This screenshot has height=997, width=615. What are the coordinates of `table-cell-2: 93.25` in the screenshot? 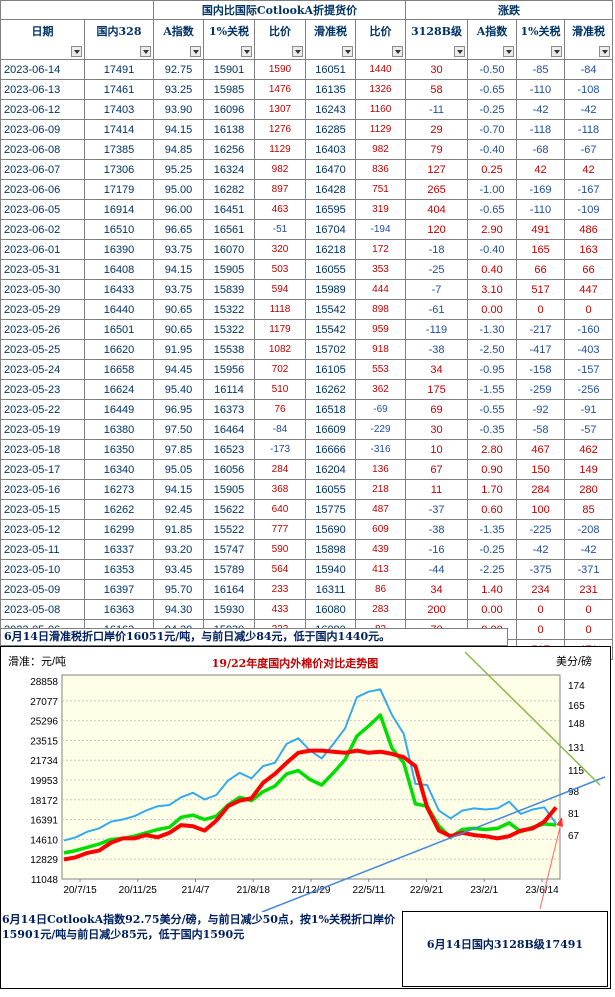 It's located at (178, 89).